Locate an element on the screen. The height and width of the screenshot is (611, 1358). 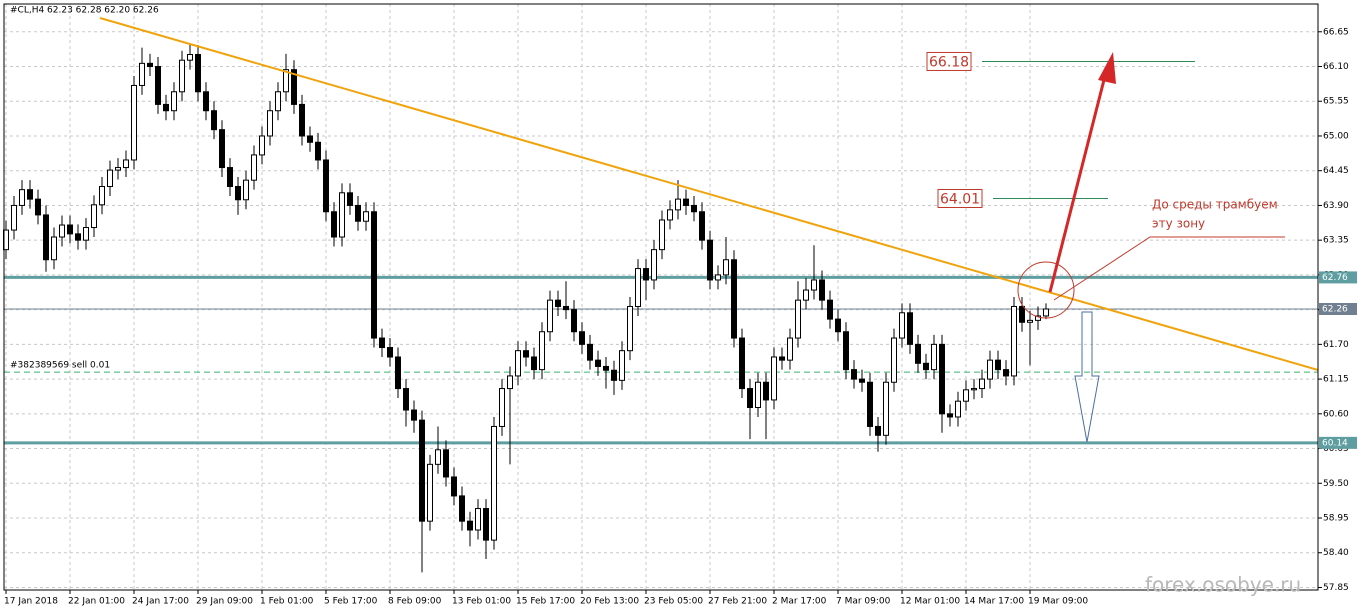
y-tick-label: 64.45 is located at coordinates (1336, 171).